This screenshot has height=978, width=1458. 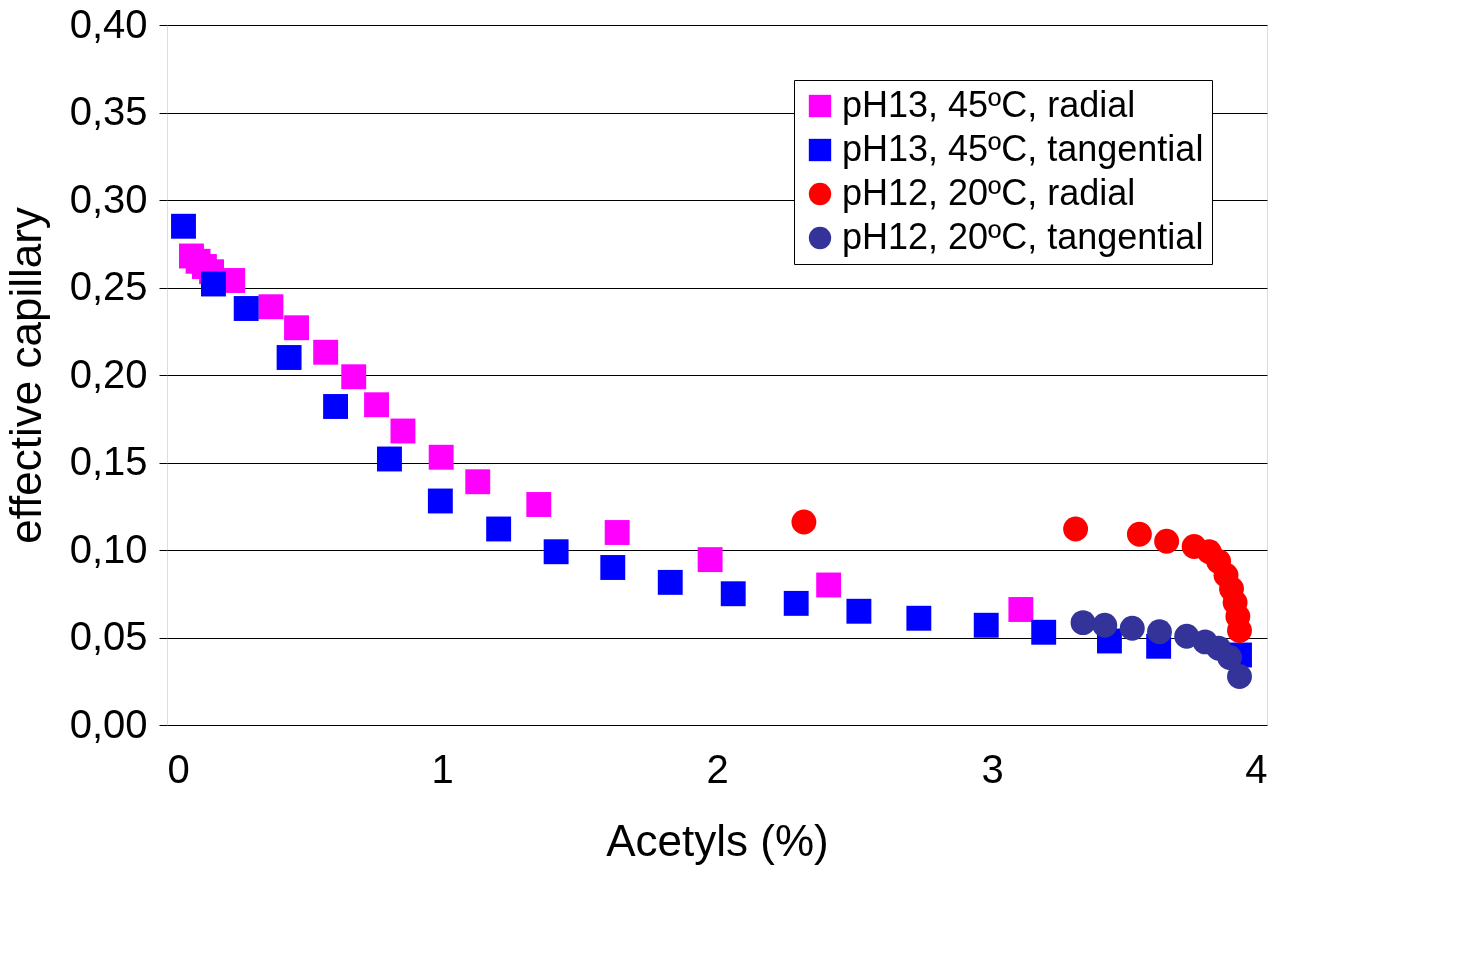 I want to click on y-tick-label: 0,40, so click(x=108, y=23).